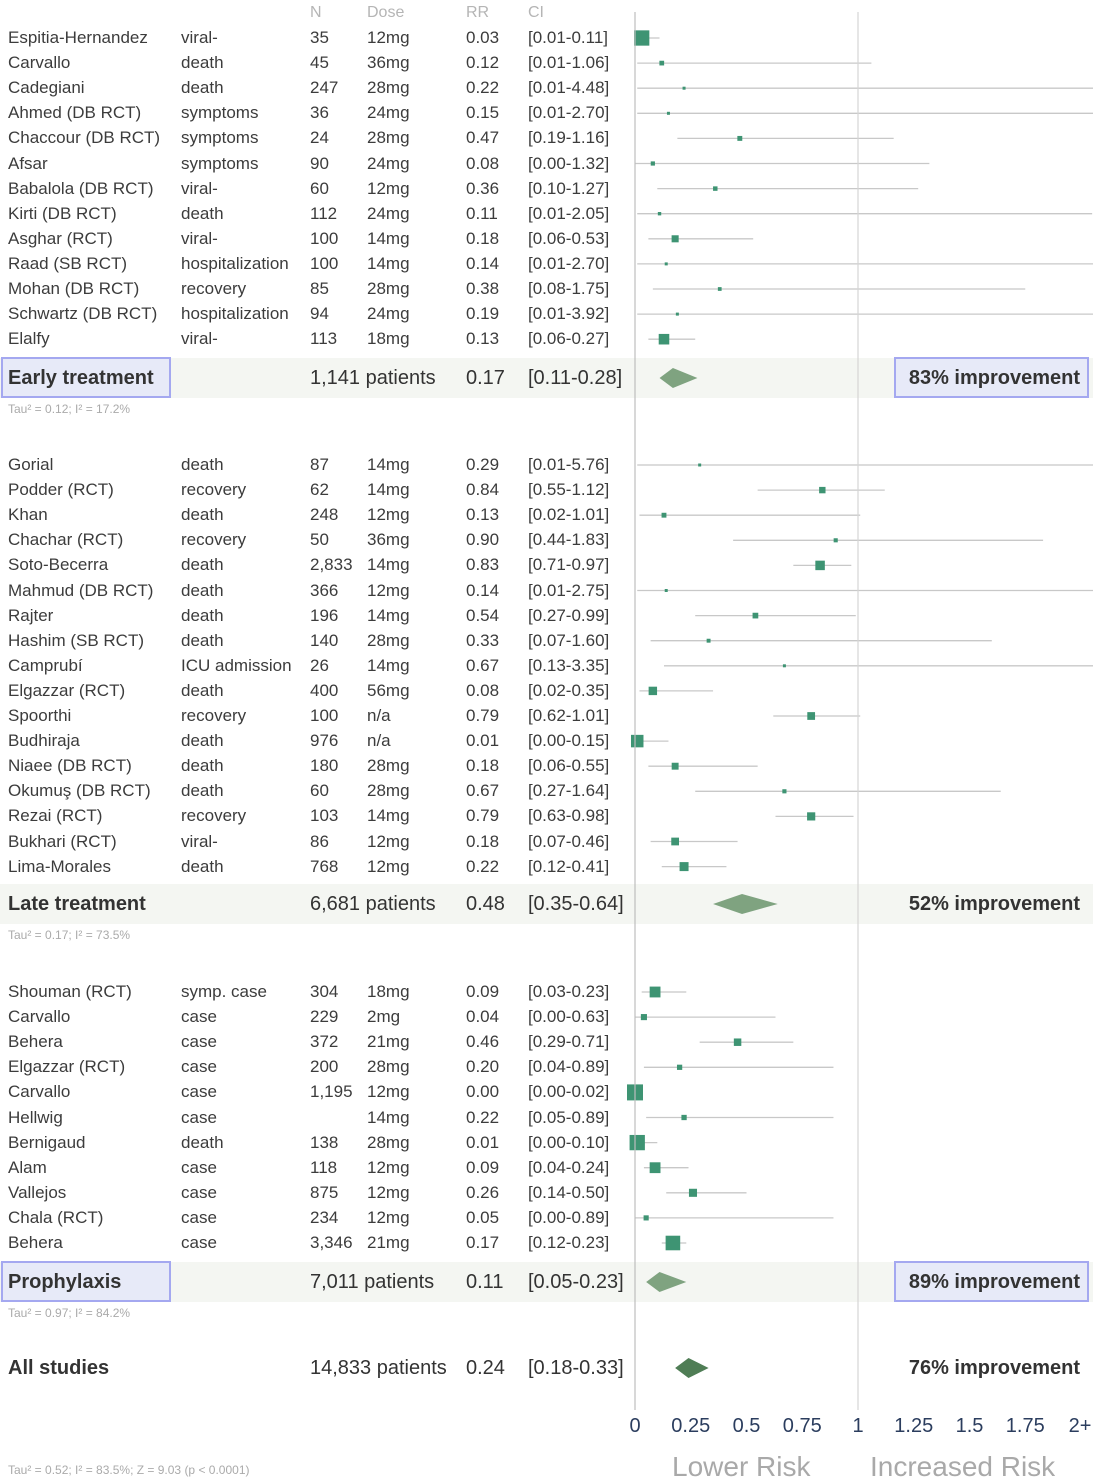 The height and width of the screenshot is (1482, 1097). What do you see at coordinates (84, 138) in the screenshot?
I see `study-name: Chaccour (DB RCT)` at bounding box center [84, 138].